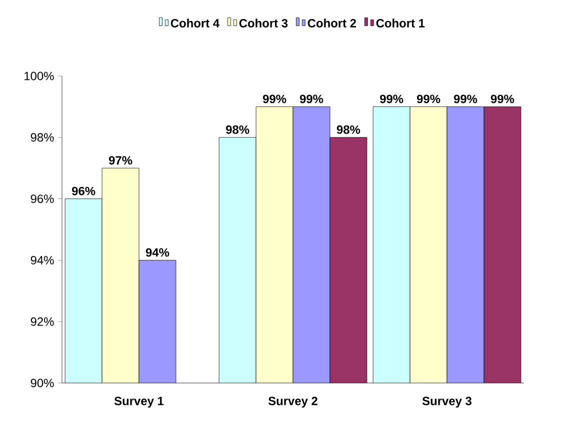  I want to click on legend-label: Cohort 1, so click(400, 23).